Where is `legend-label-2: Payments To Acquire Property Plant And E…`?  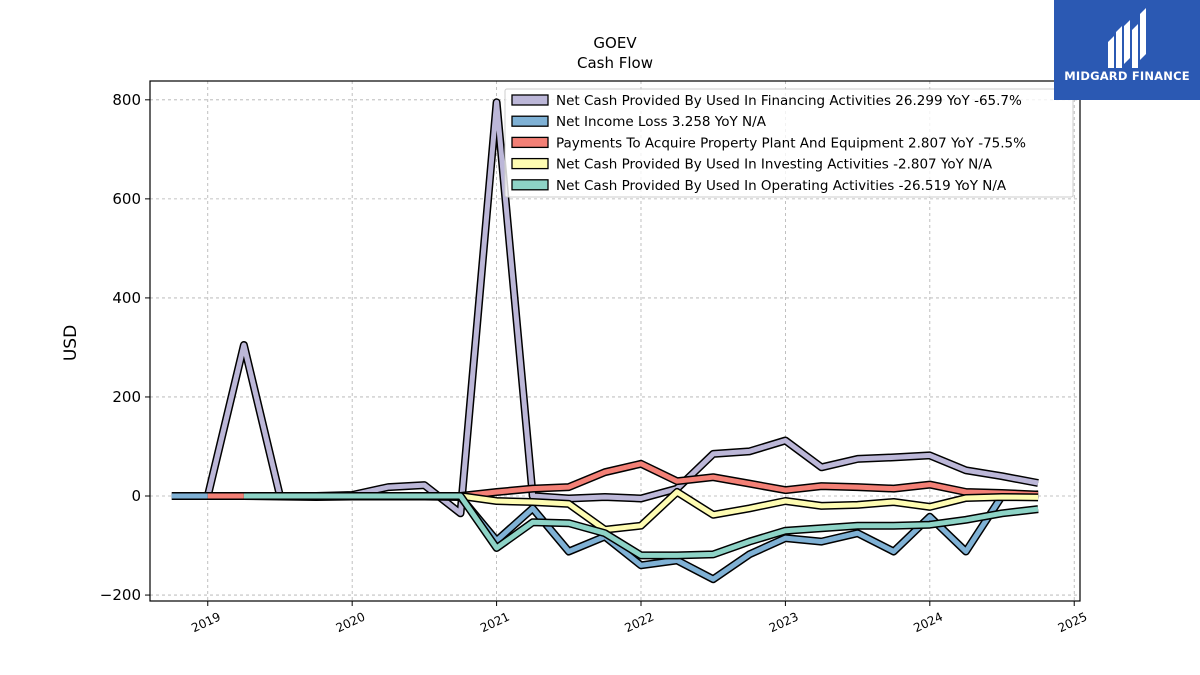
legend-label-2: Payments To Acquire Property Plant And E… is located at coordinates (791, 143).